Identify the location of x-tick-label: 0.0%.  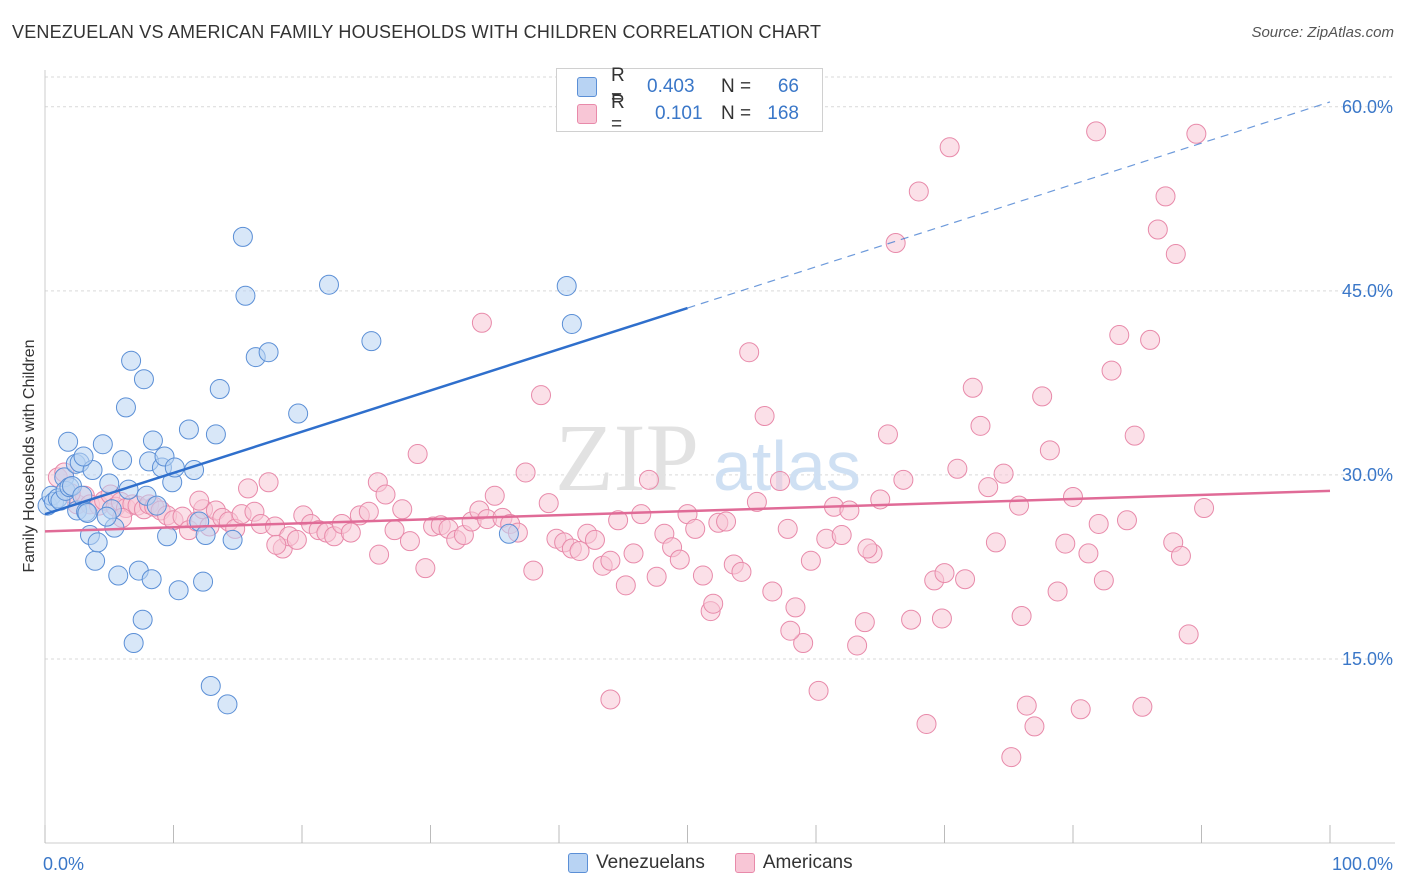
(63, 864).